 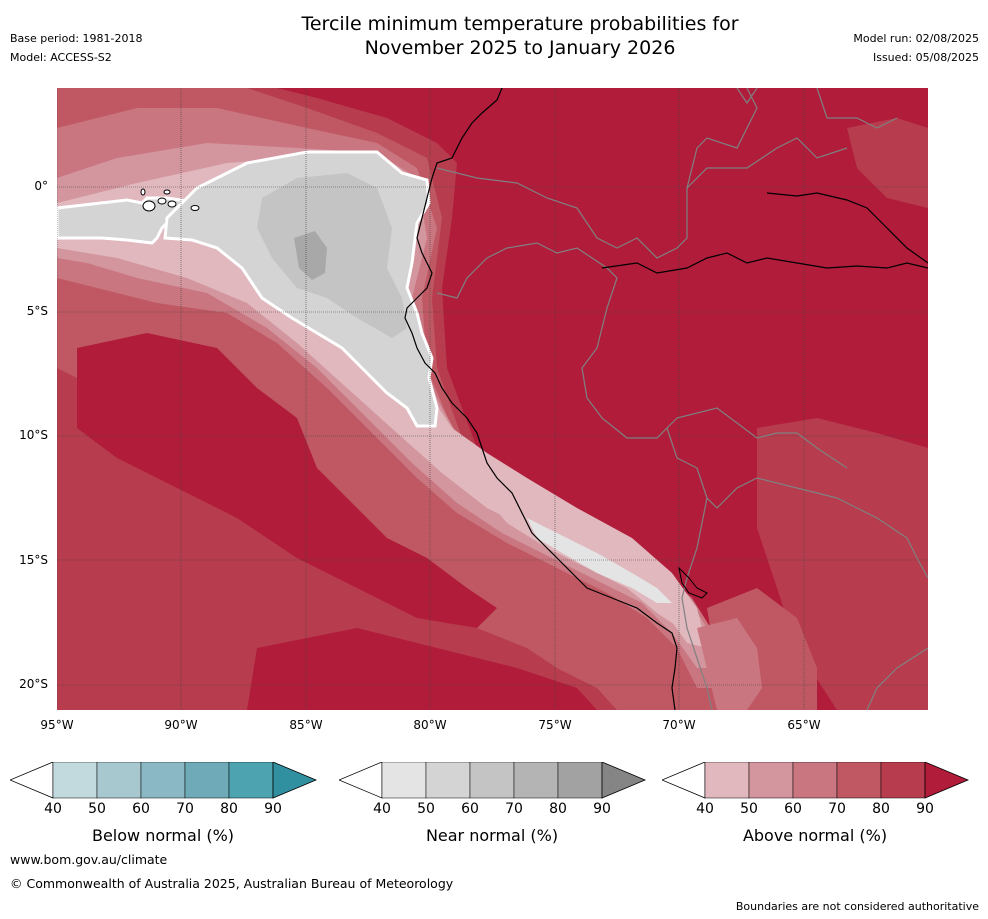 What do you see at coordinates (32, 780) in the screenshot?
I see `colorbar-below-normal-min` at bounding box center [32, 780].